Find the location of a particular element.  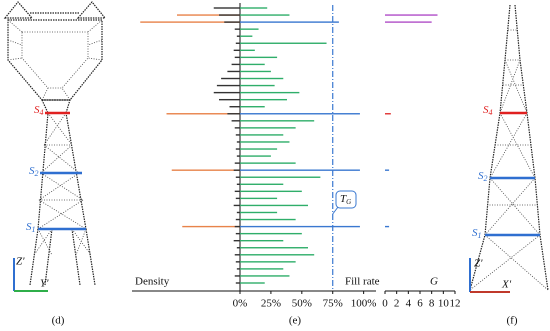

axis-title: Fill rate is located at coordinates (362, 282).